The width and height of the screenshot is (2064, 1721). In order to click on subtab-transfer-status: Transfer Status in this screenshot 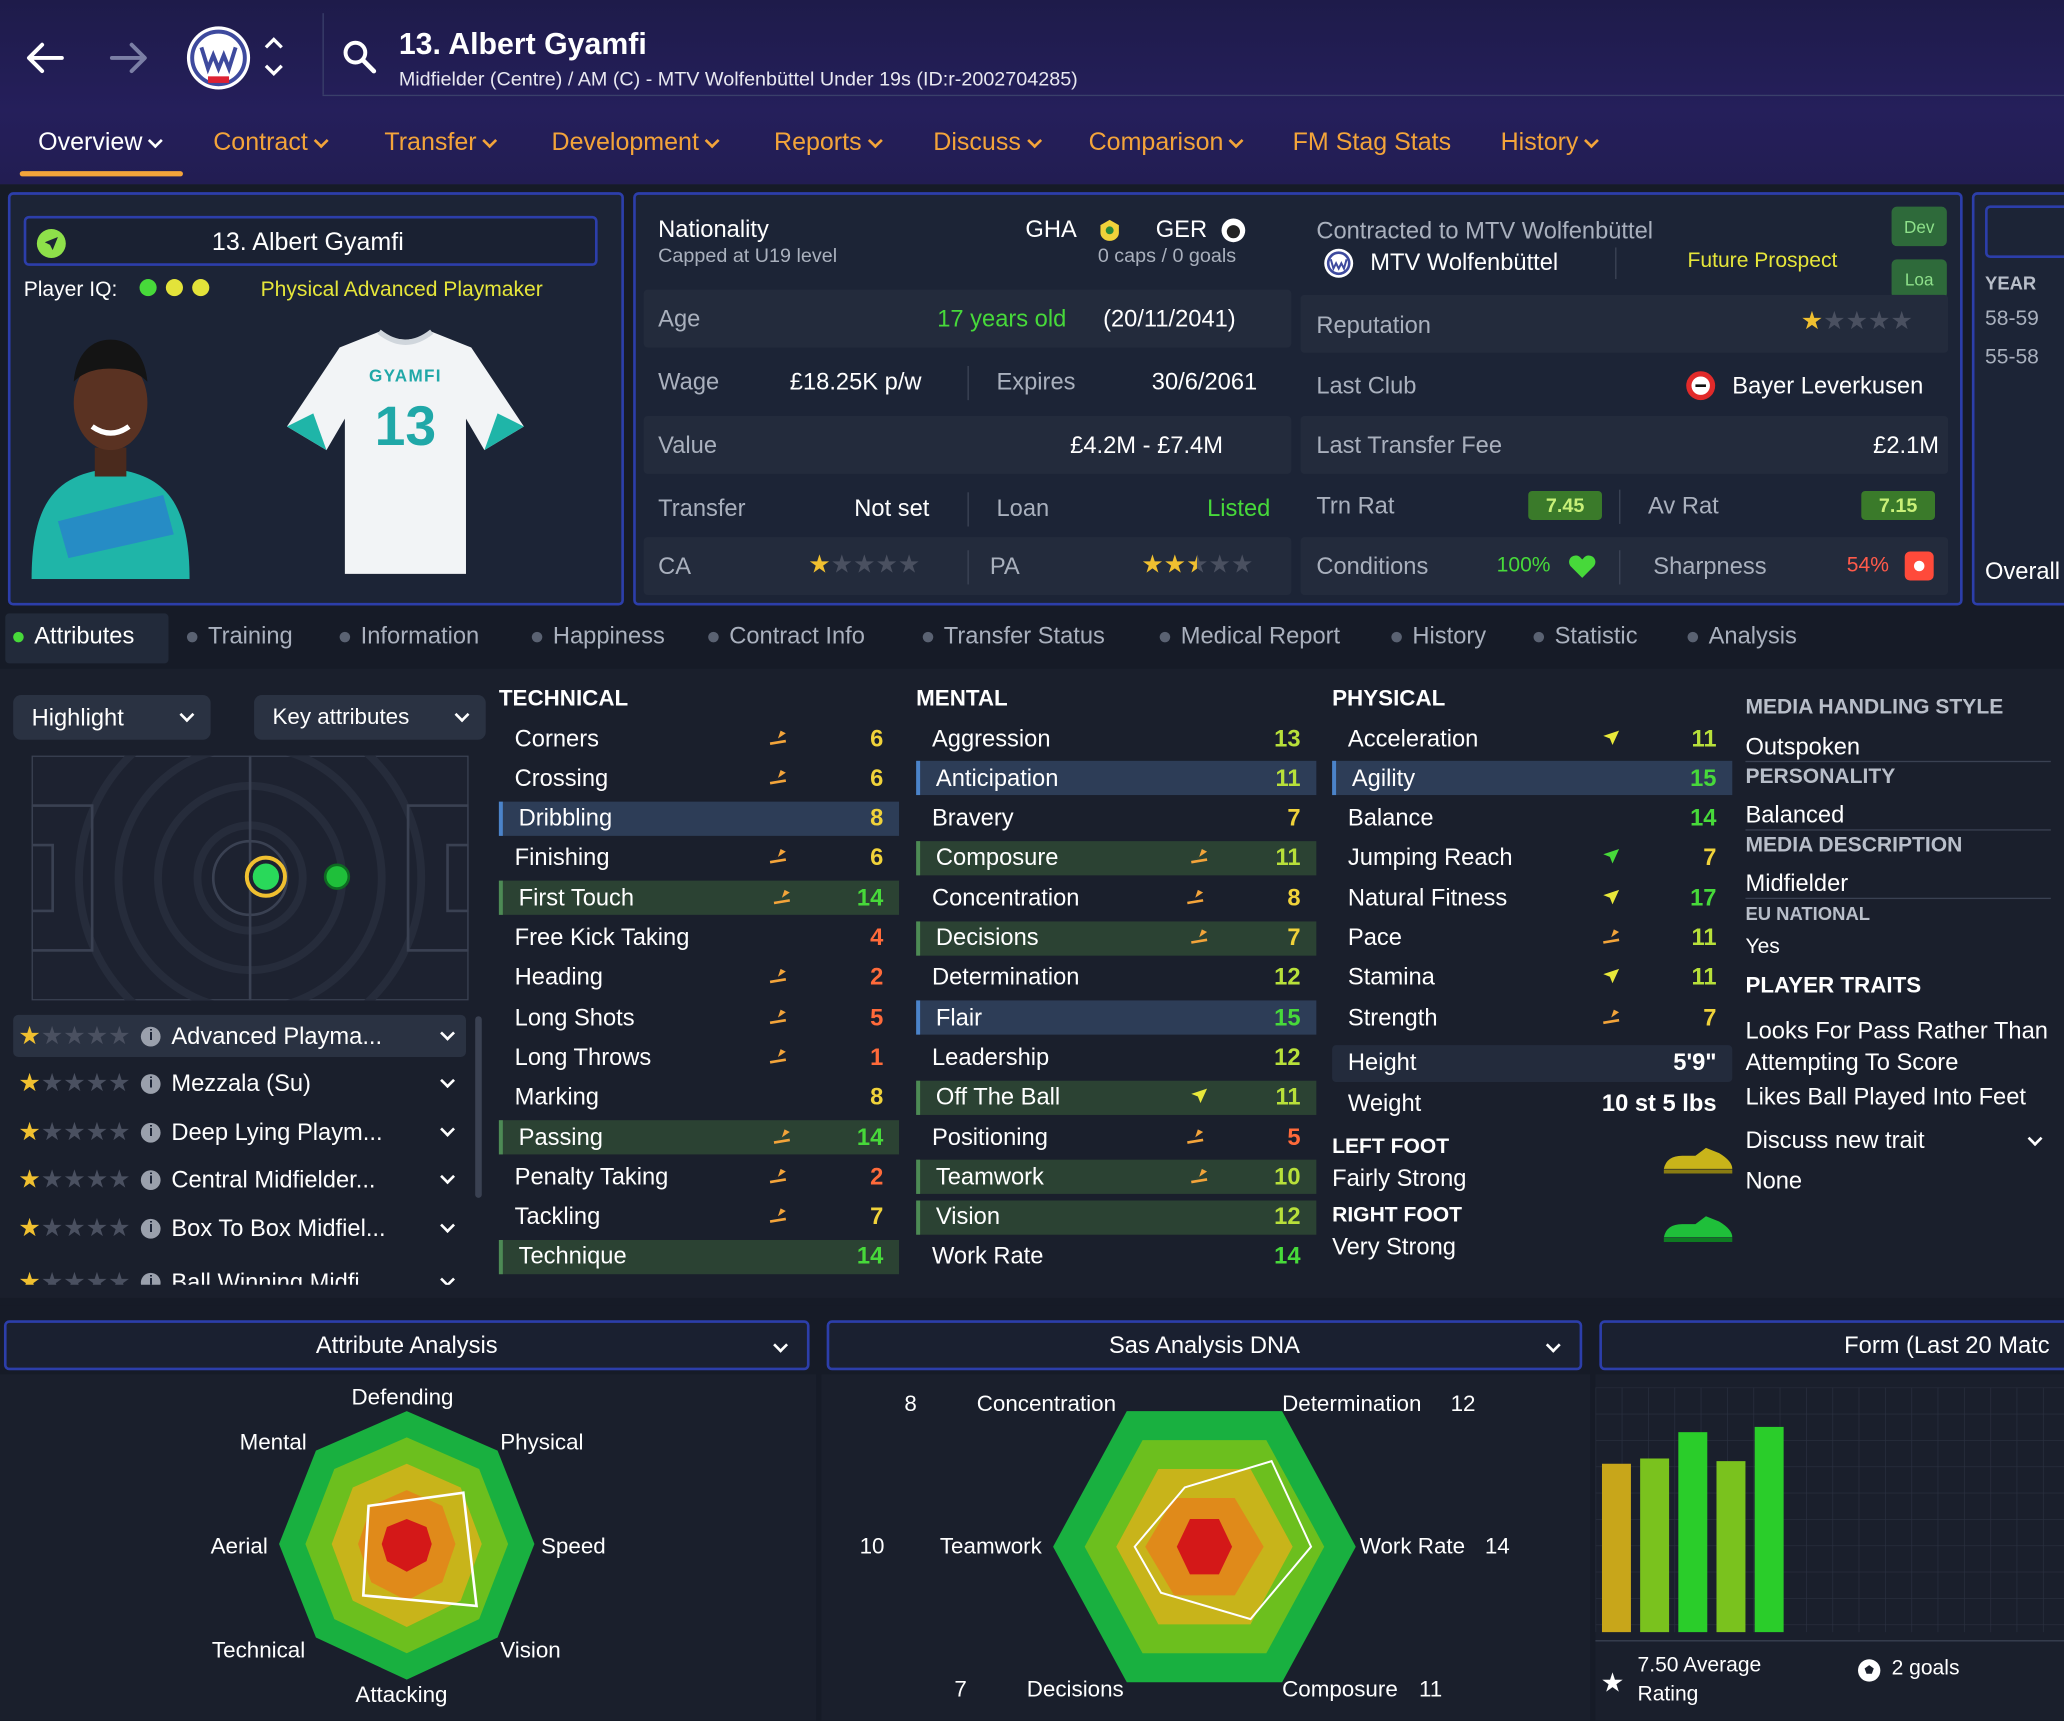, I will do `click(1013, 637)`.